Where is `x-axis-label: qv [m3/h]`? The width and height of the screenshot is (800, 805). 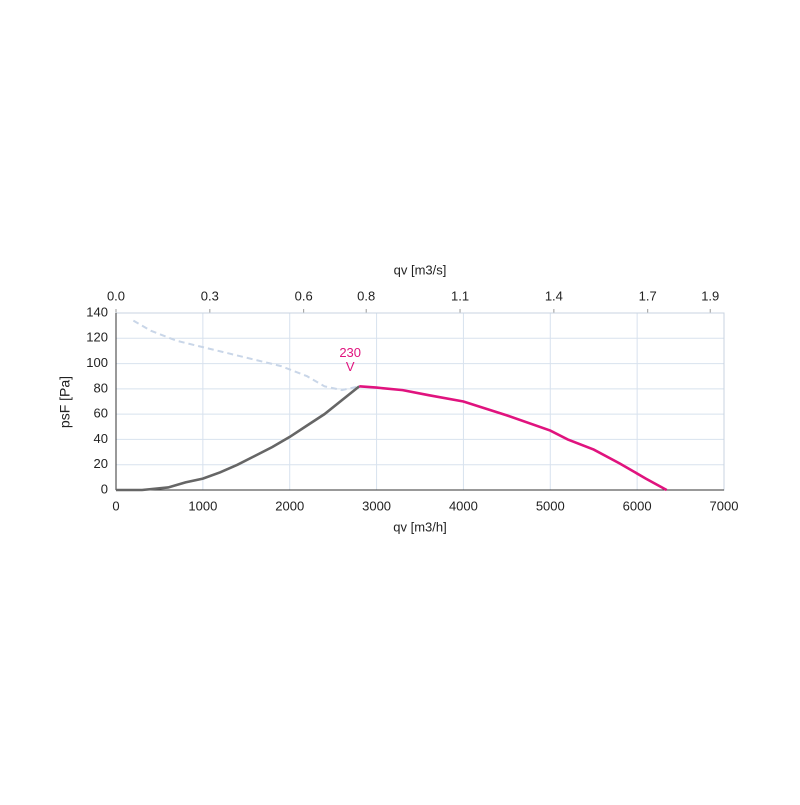 x-axis-label: qv [m3/h] is located at coordinates (419, 526).